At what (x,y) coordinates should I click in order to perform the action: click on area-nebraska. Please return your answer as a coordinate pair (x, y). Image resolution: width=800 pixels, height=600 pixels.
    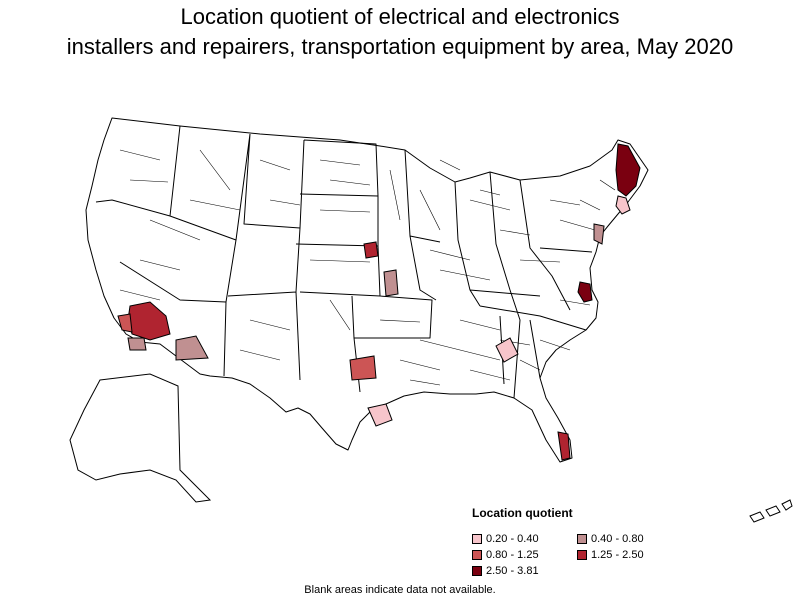
    Looking at the image, I should click on (371, 250).